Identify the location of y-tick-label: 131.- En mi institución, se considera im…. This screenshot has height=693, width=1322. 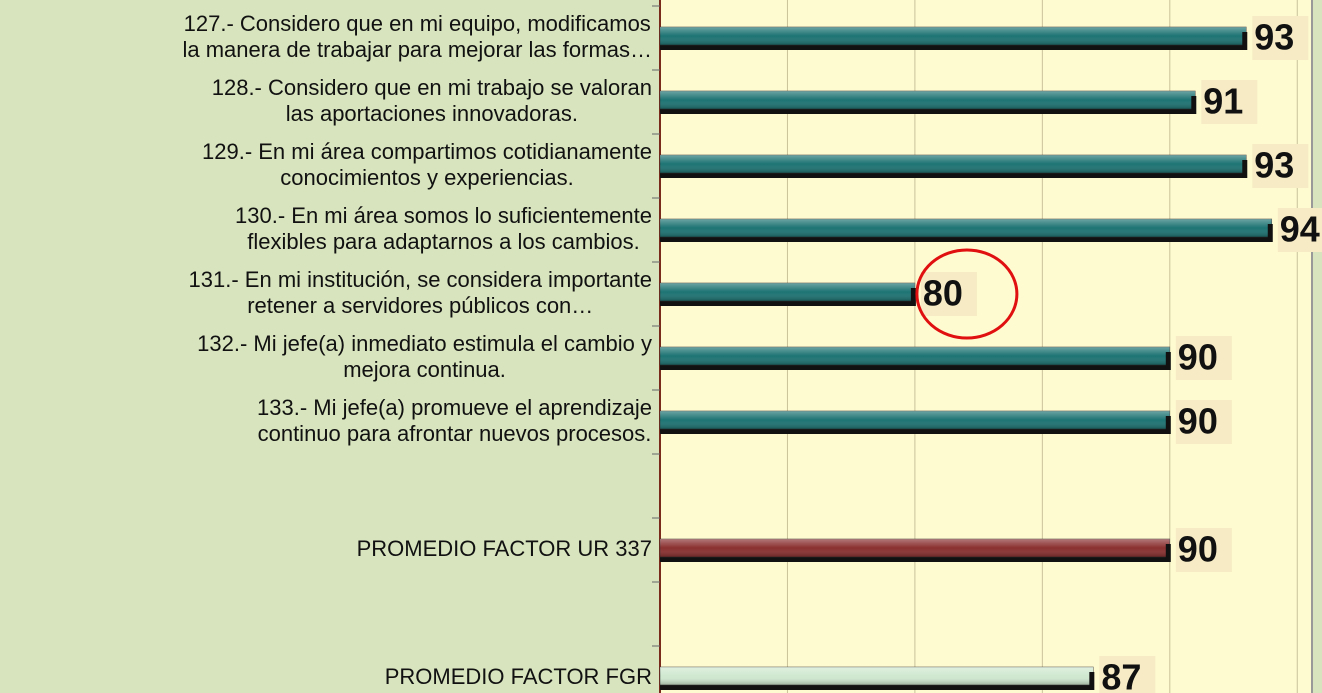
(420, 292).